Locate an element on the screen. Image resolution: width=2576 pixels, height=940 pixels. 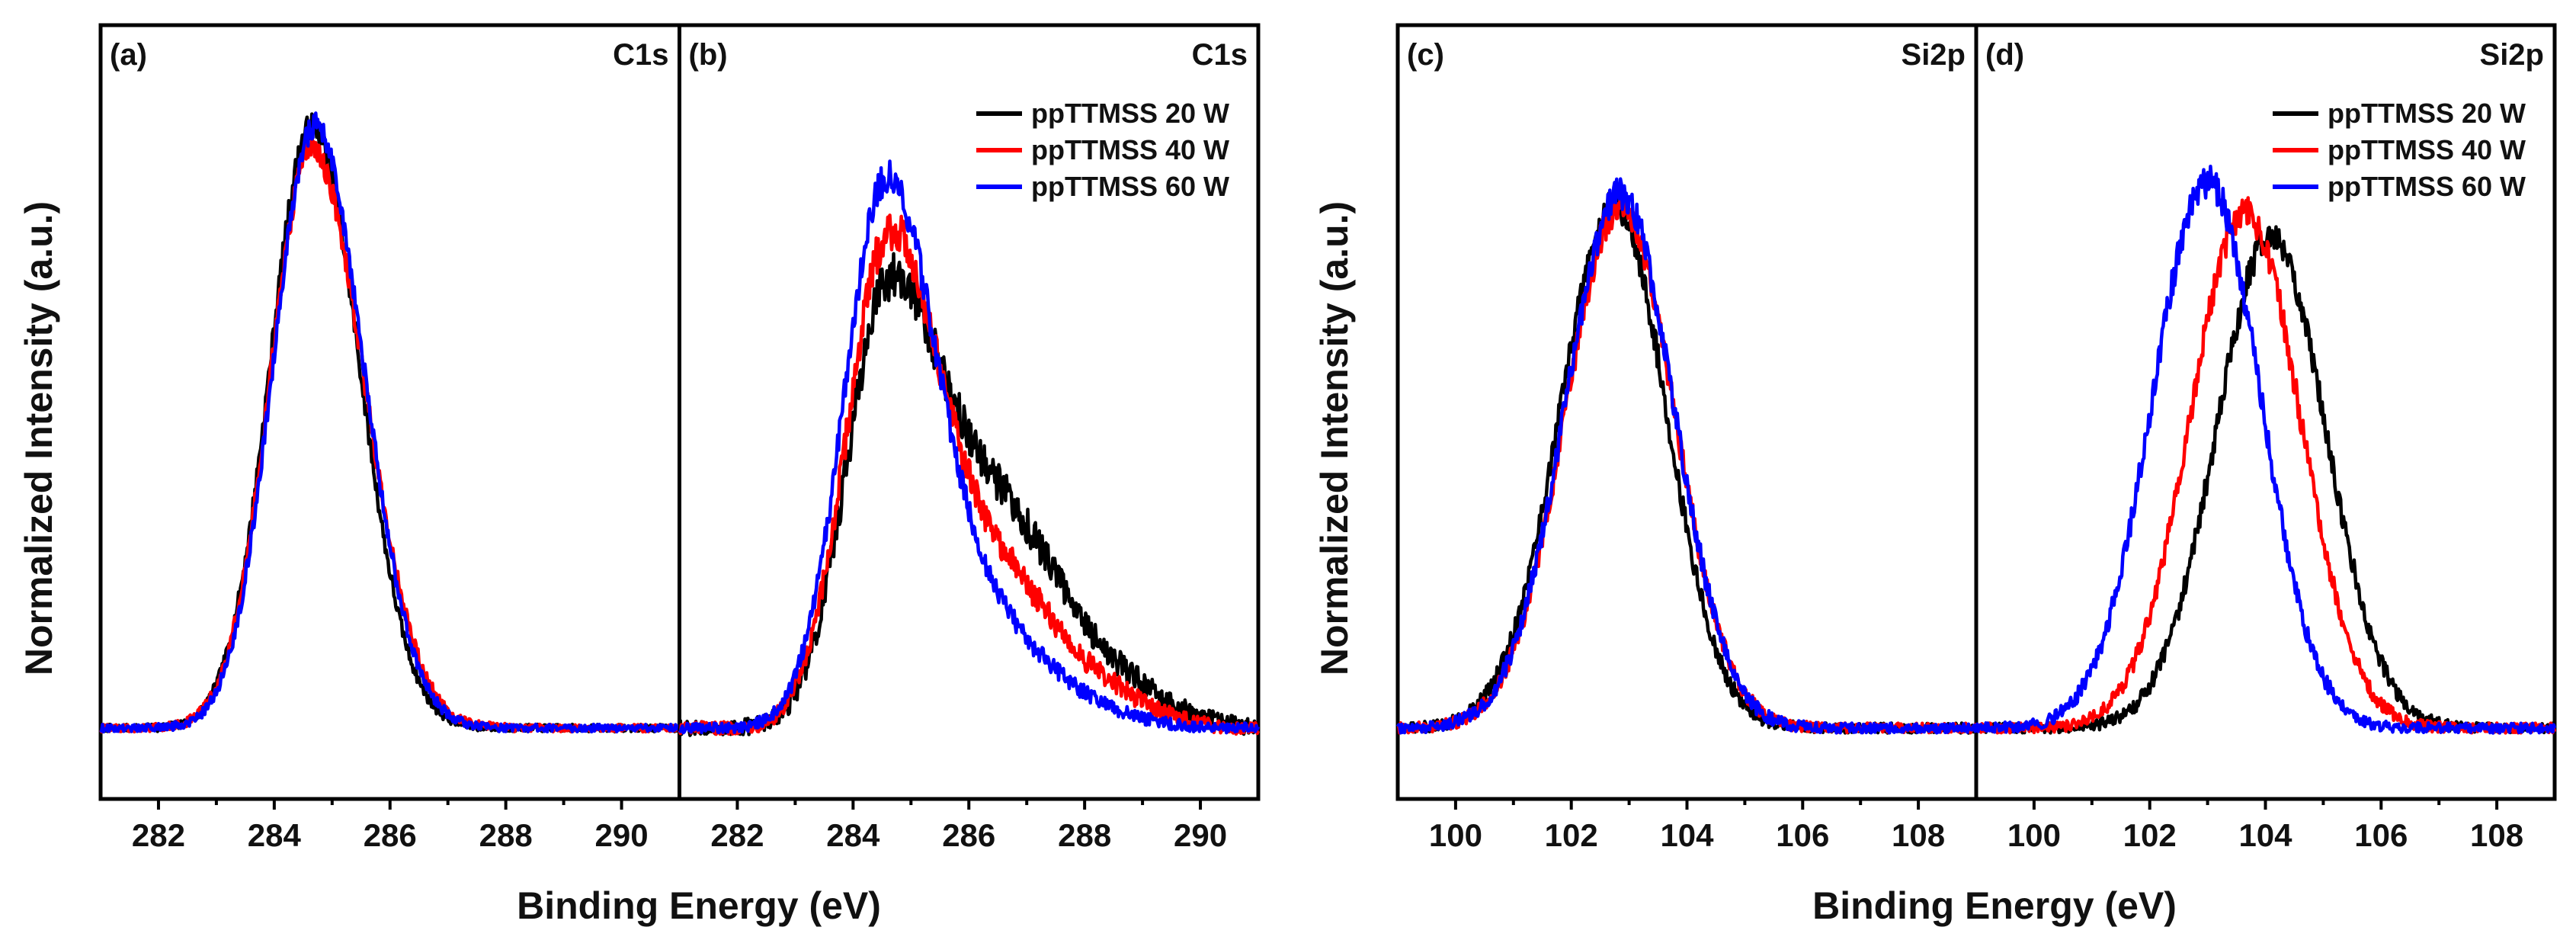
panel-label: (a) is located at coordinates (128, 55).